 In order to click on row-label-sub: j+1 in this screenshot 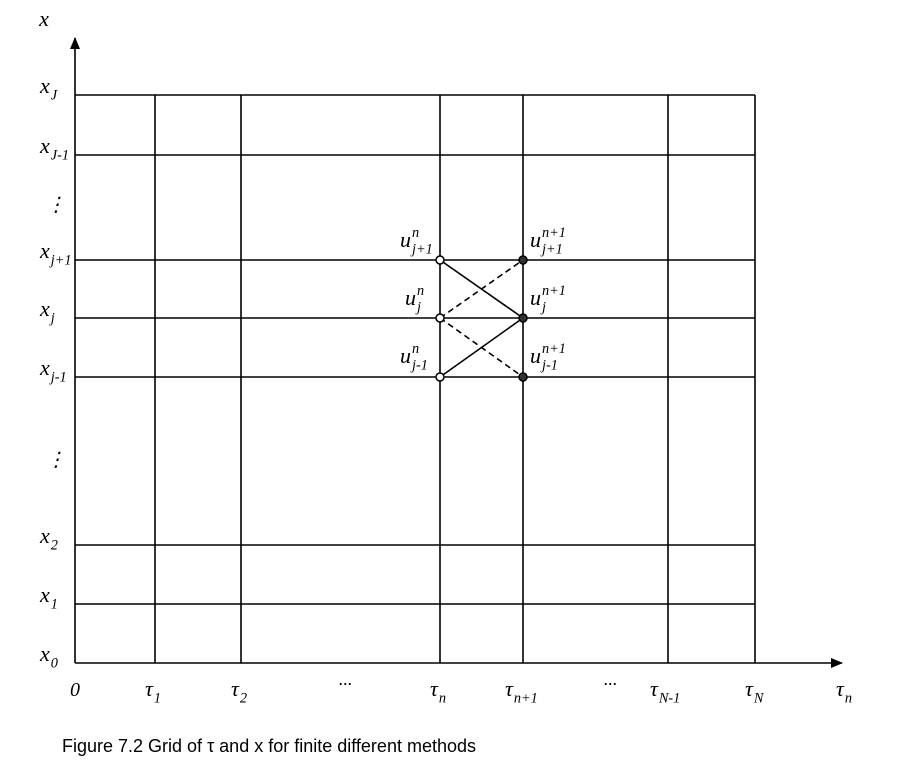, I will do `click(60, 261)`.